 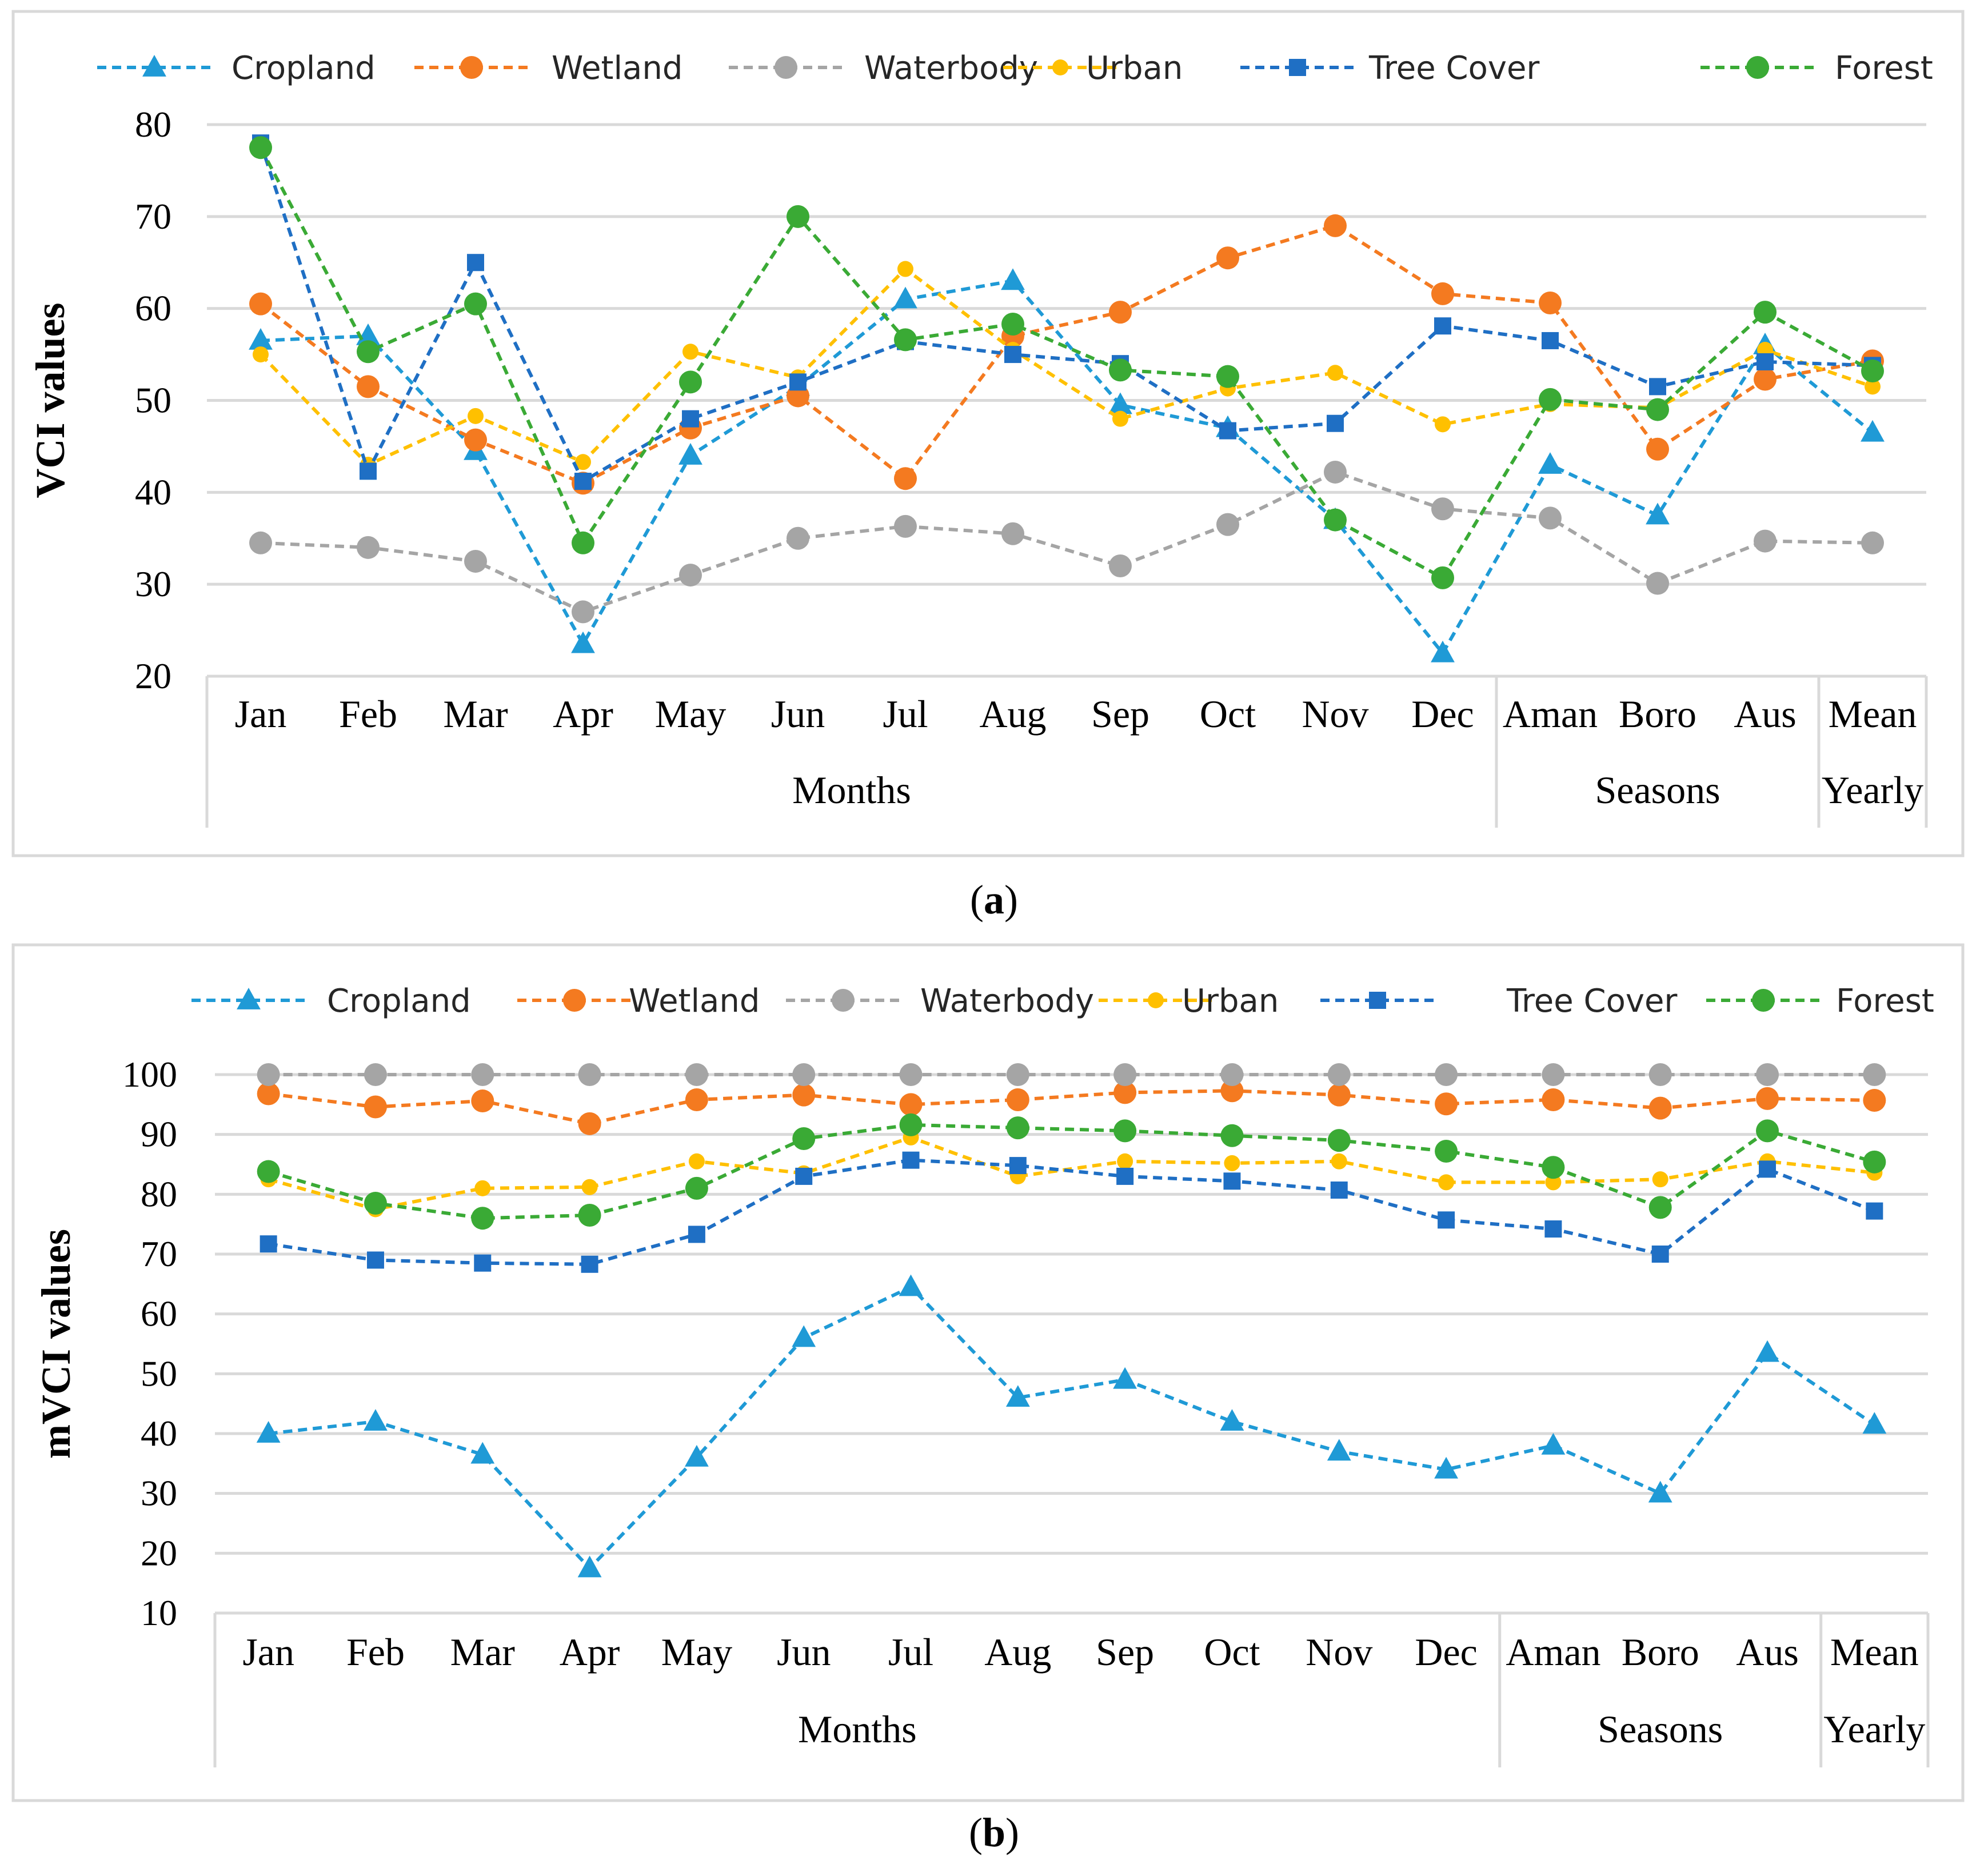 I want to click on panel-caption: (b), so click(x=994, y=1832).